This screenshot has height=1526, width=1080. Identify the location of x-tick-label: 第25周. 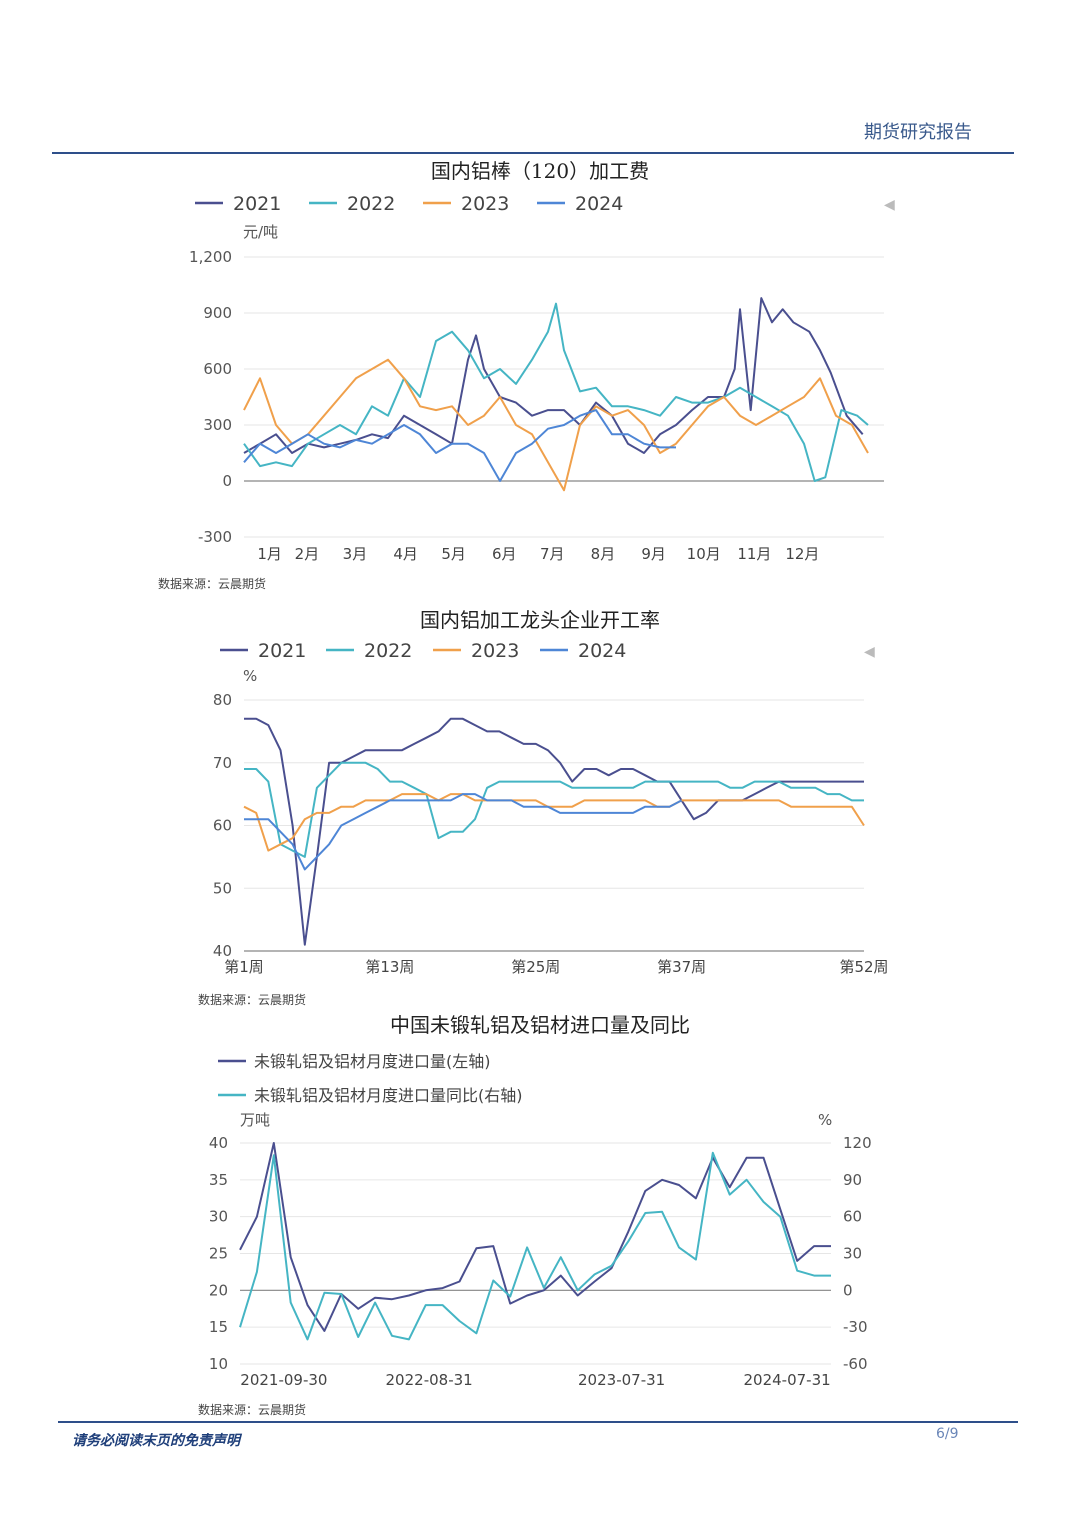
(535, 967).